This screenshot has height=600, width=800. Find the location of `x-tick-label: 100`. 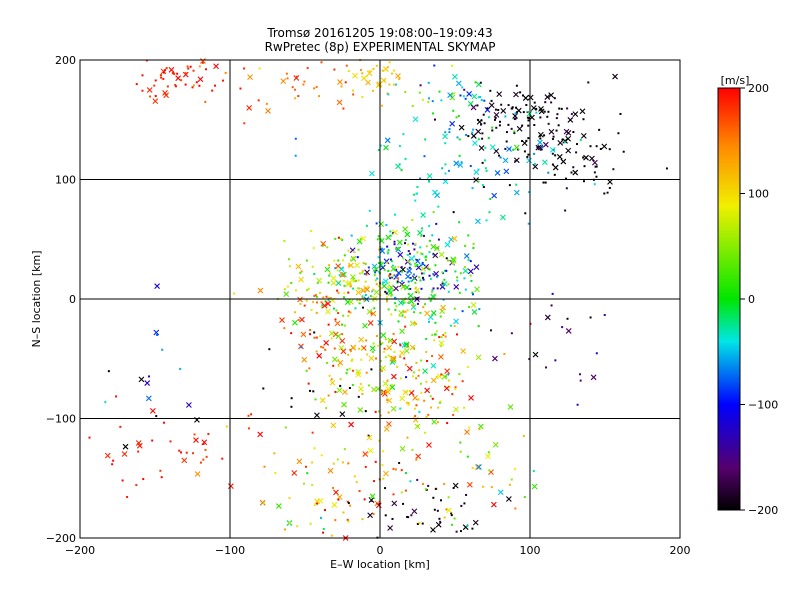

x-tick-label: 100 is located at coordinates (530, 550).